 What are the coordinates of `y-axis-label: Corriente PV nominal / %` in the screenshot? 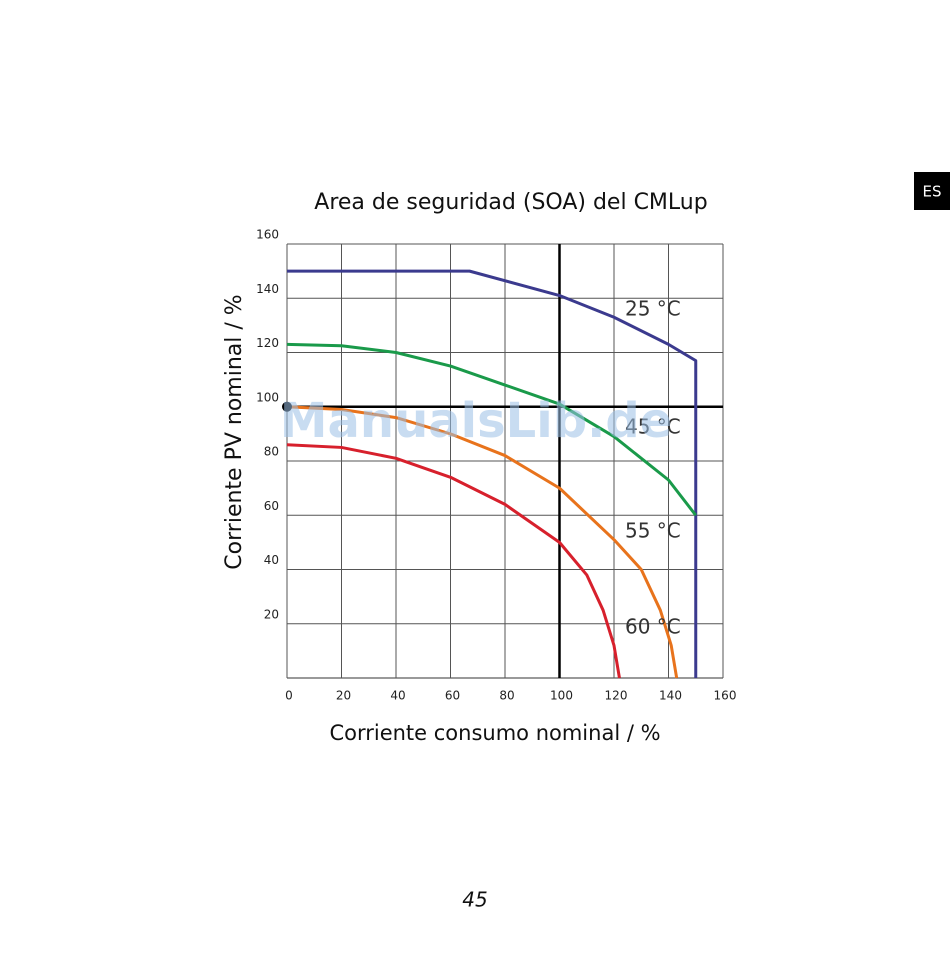 It's located at (234, 431).